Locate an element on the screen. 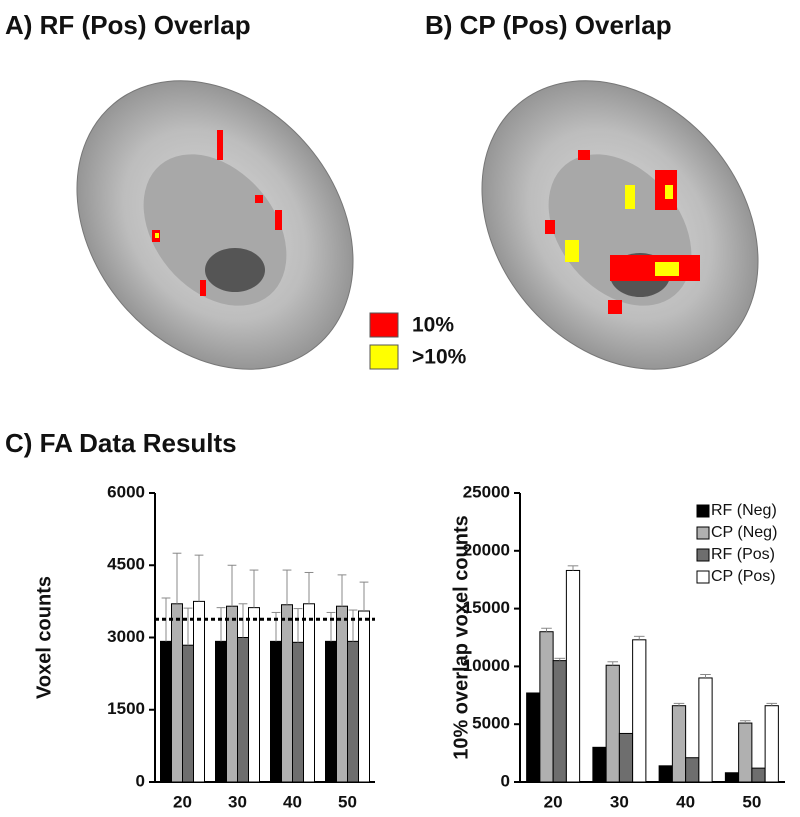  legend-label: RF (Neg) is located at coordinates (744, 510).